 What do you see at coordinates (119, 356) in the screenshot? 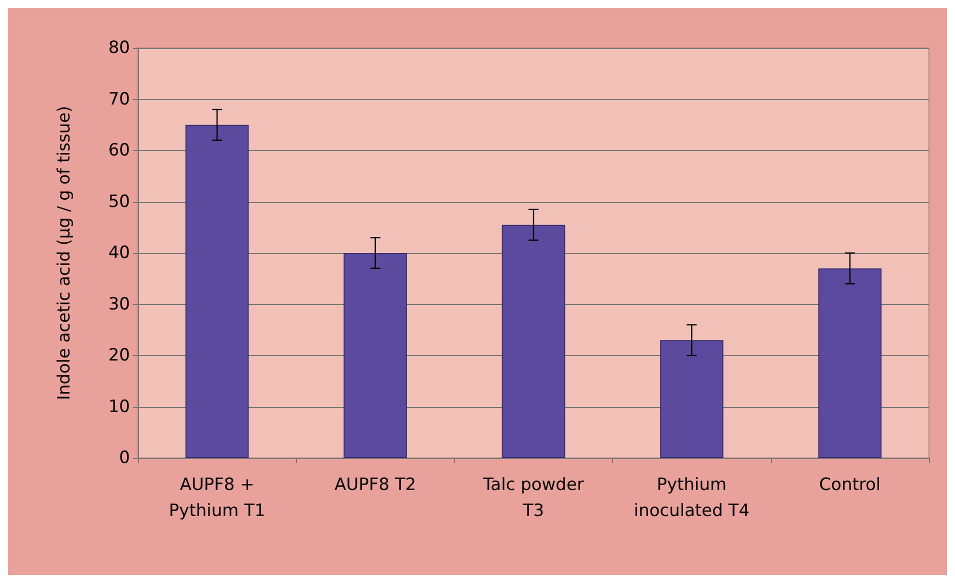
I see `y-tick-label: 20` at bounding box center [119, 356].